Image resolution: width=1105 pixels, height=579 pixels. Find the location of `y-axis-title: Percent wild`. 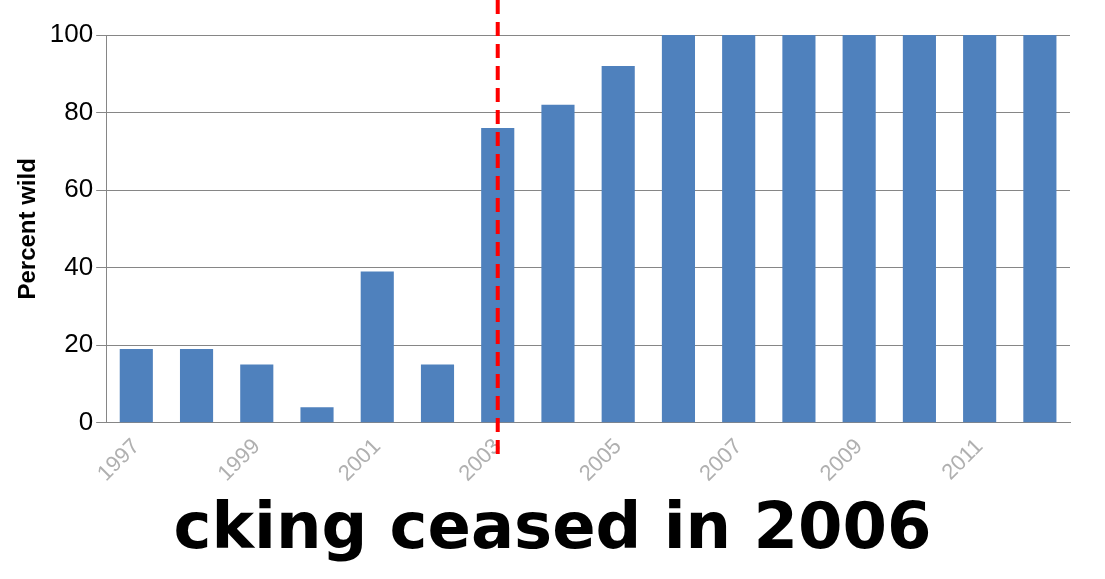

y-axis-title: Percent wild is located at coordinates (27, 229).